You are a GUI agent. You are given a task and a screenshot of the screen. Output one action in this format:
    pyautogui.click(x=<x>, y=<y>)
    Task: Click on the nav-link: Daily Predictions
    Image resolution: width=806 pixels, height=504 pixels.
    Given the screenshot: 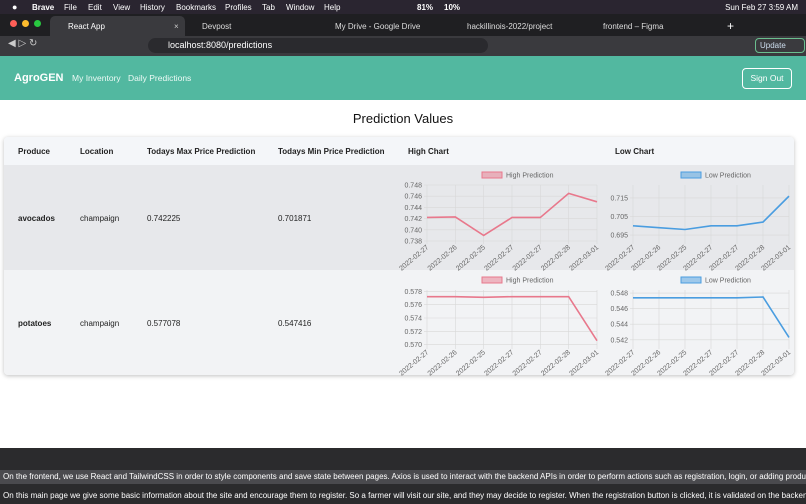 What is the action you would take?
    pyautogui.click(x=160, y=78)
    